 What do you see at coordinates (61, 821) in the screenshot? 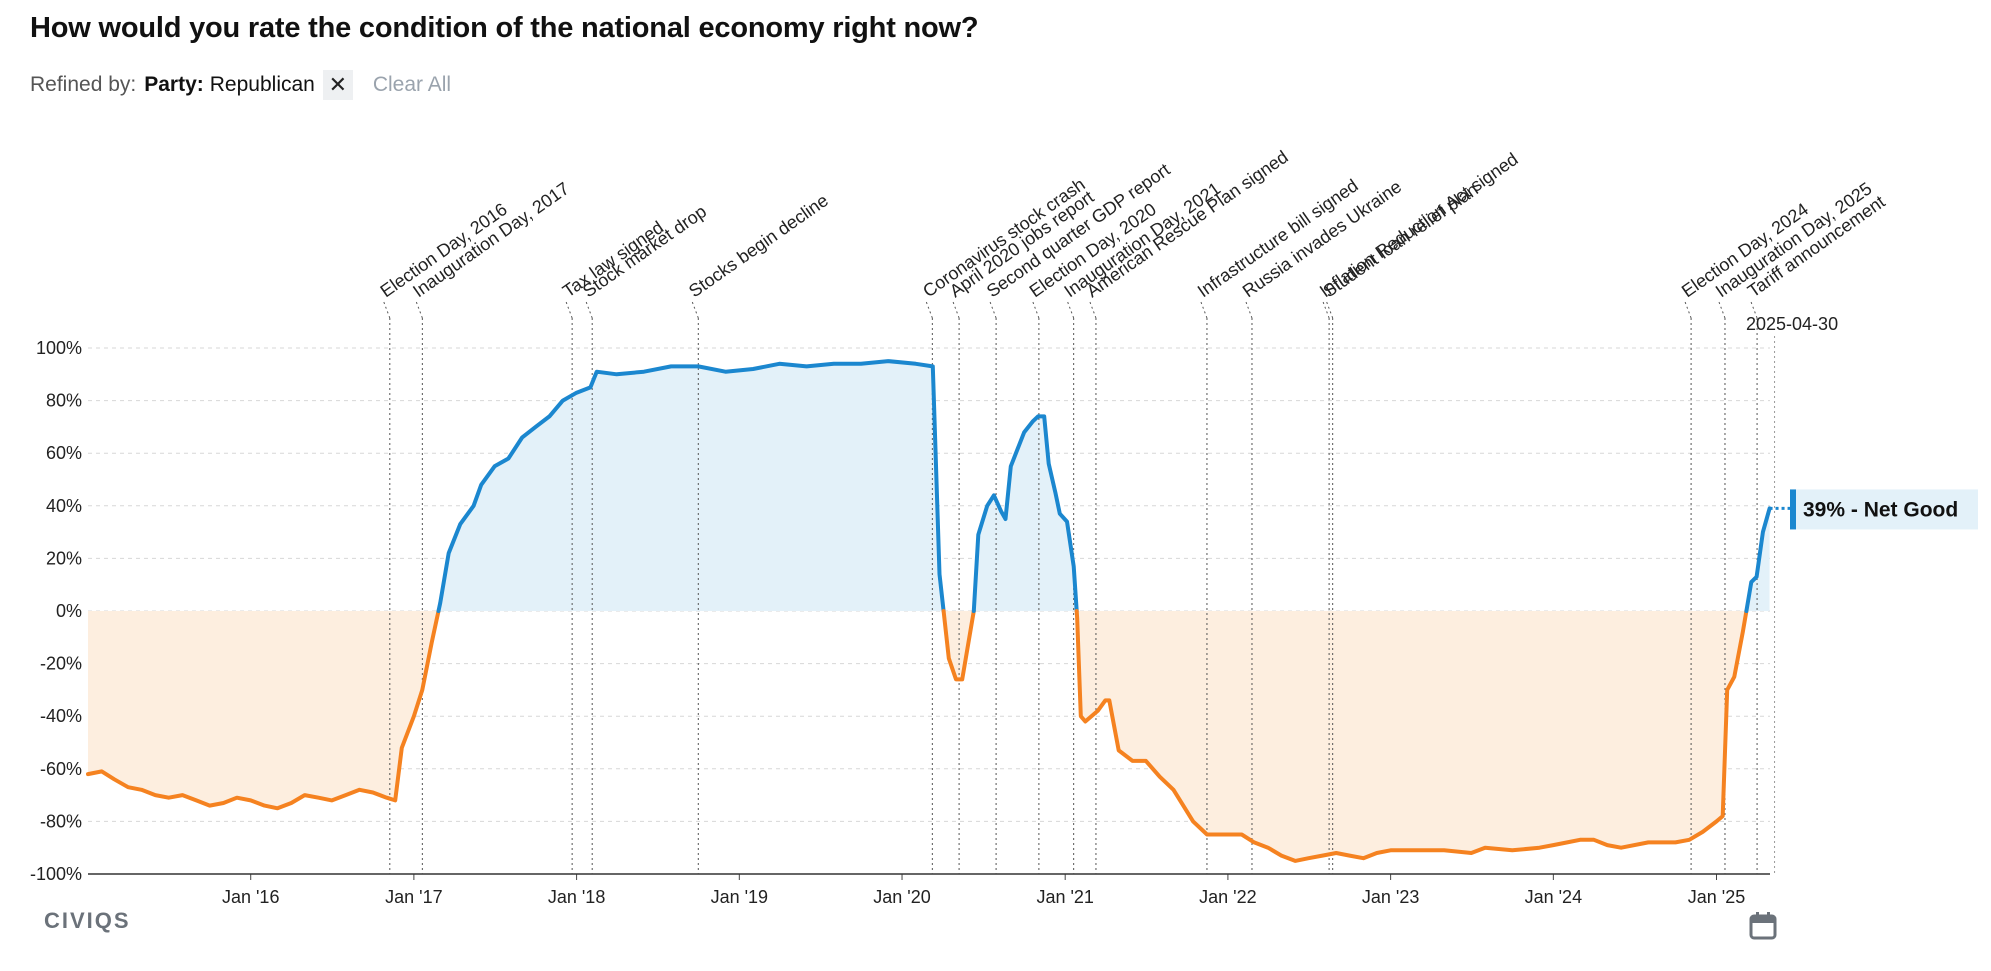
I see `y-tick-label: -80%` at bounding box center [61, 821].